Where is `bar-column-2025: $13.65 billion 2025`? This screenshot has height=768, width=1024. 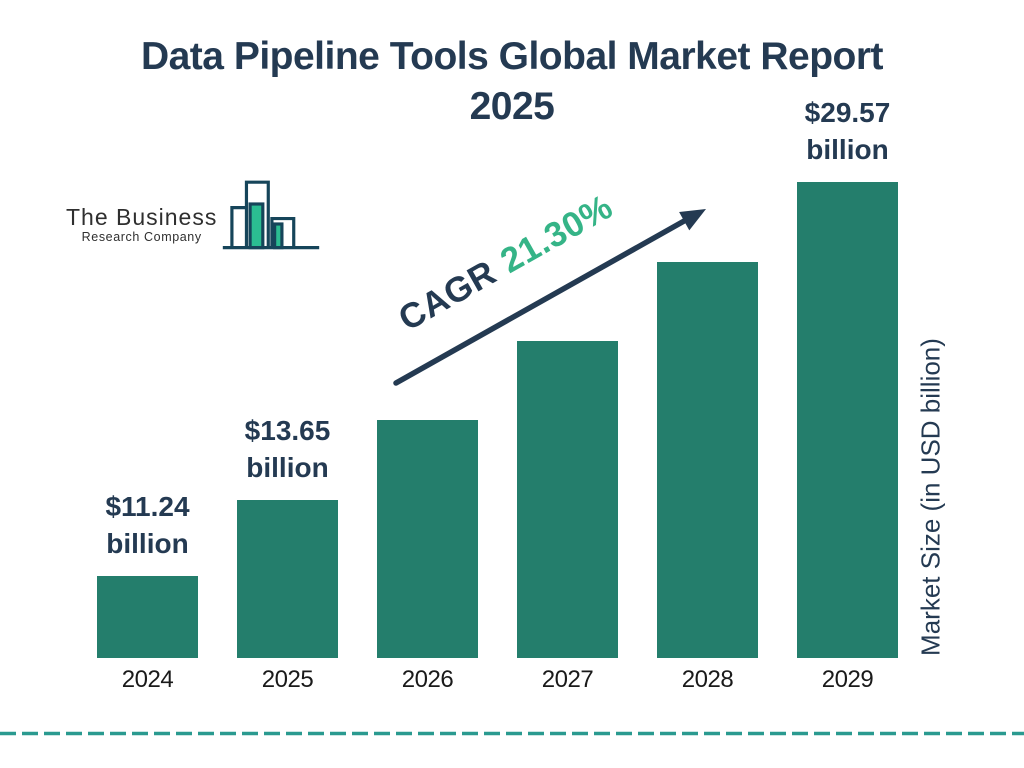
bar-column-2025: $13.65 billion 2025 is located at coordinates (287, 553).